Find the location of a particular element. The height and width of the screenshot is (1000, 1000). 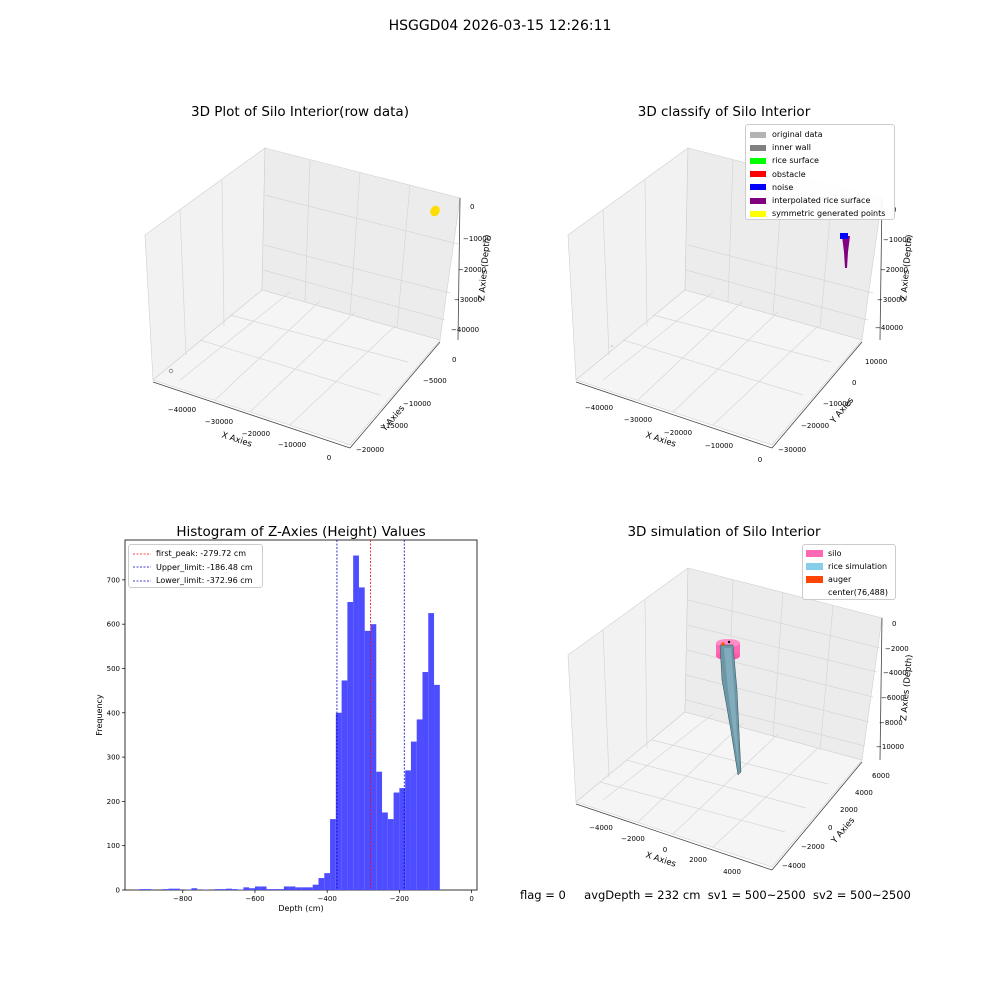

panel1-x-ticks: −40000 −30000 −20000 −10000 0 is located at coordinates (249, 434).